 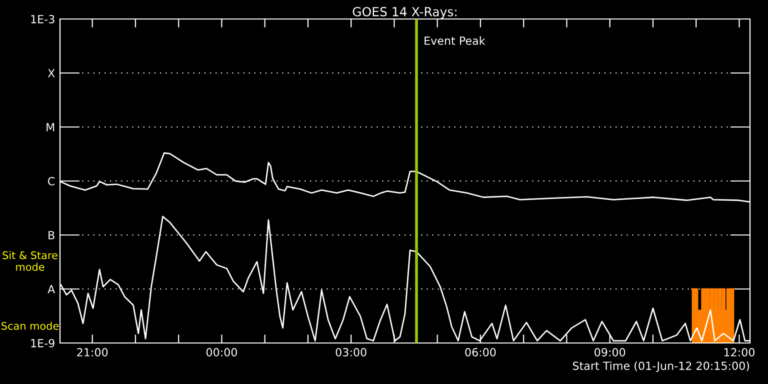 What do you see at coordinates (30, 326) in the screenshot?
I see `text: Scan mode` at bounding box center [30, 326].